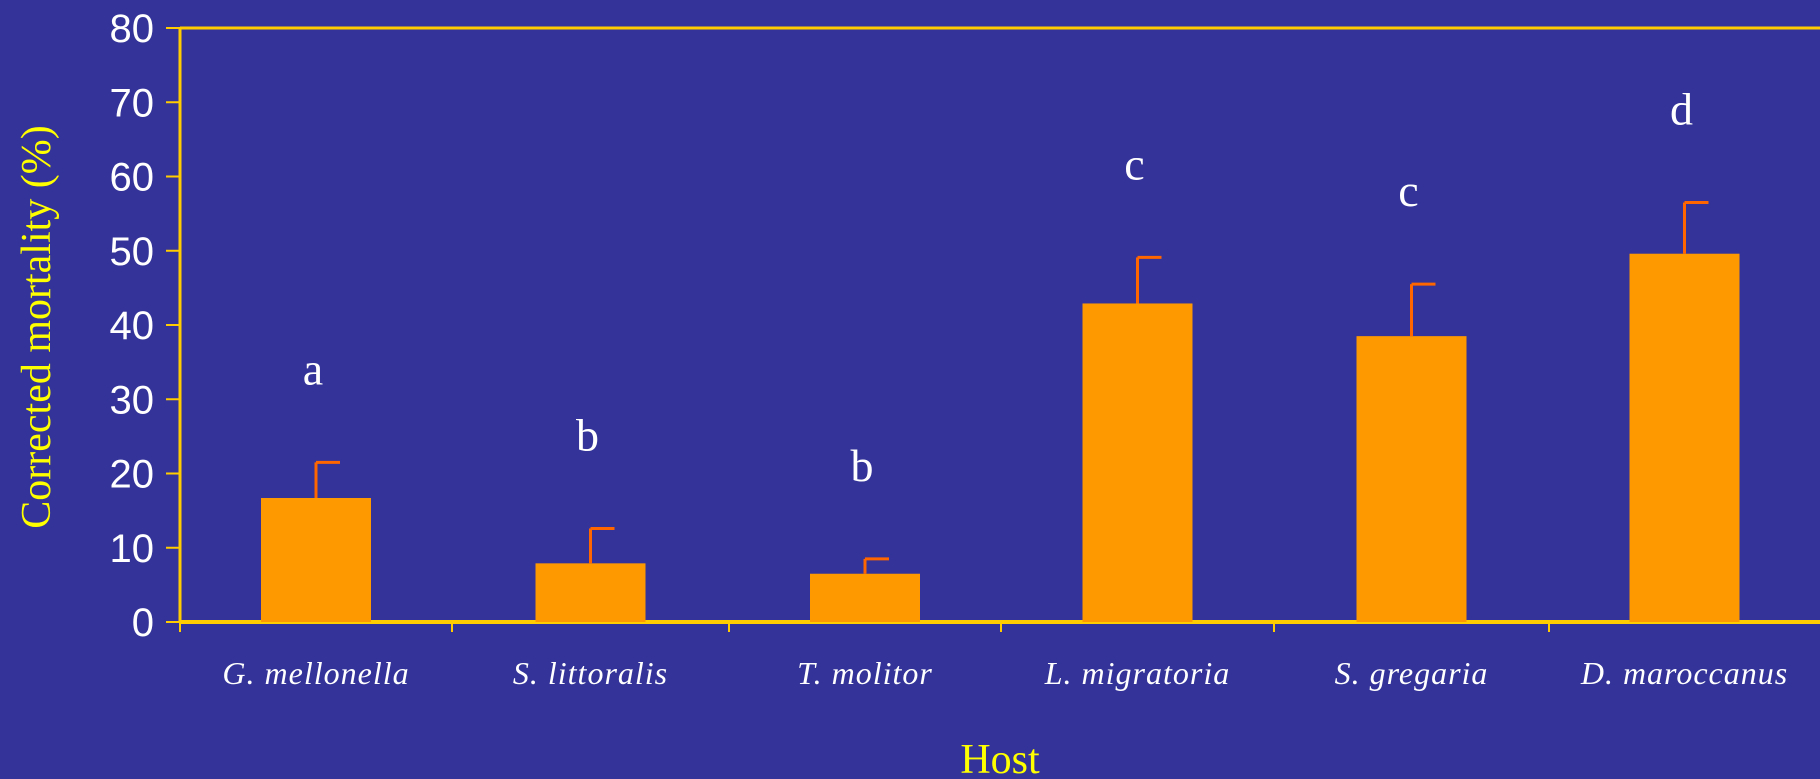  Describe the element at coordinates (865, 673) in the screenshot. I see `x-tick-label: T. molitor` at that location.